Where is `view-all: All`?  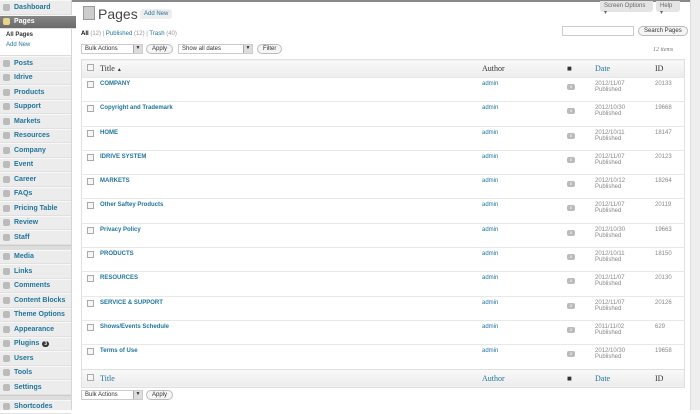 view-all: All is located at coordinates (85, 34).